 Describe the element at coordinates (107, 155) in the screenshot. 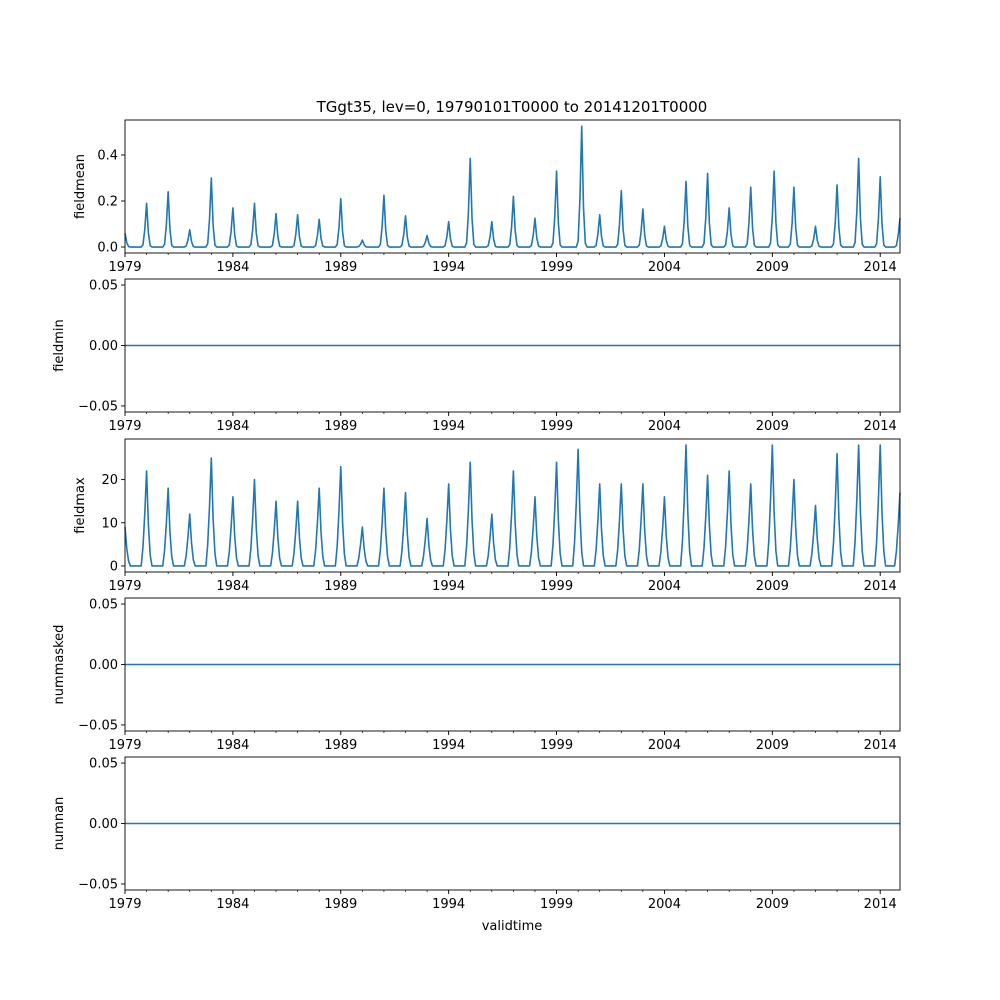

I see `y-tick-label: 0.4` at that location.